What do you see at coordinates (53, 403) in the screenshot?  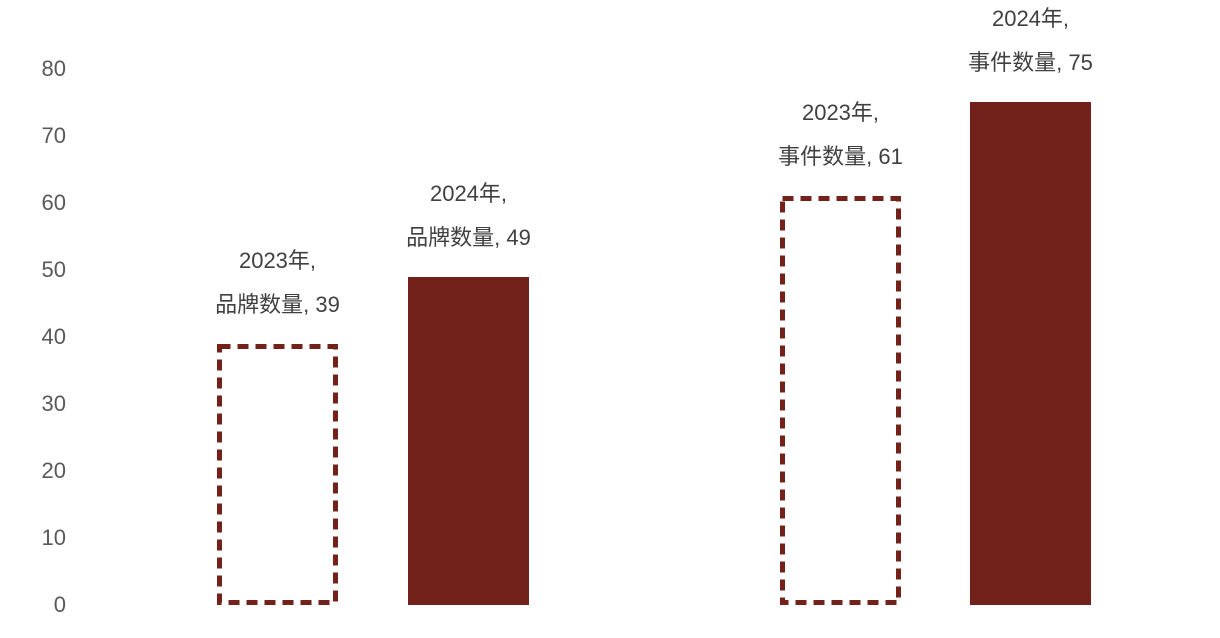 I see `y-axis-tick-label: 30` at bounding box center [53, 403].